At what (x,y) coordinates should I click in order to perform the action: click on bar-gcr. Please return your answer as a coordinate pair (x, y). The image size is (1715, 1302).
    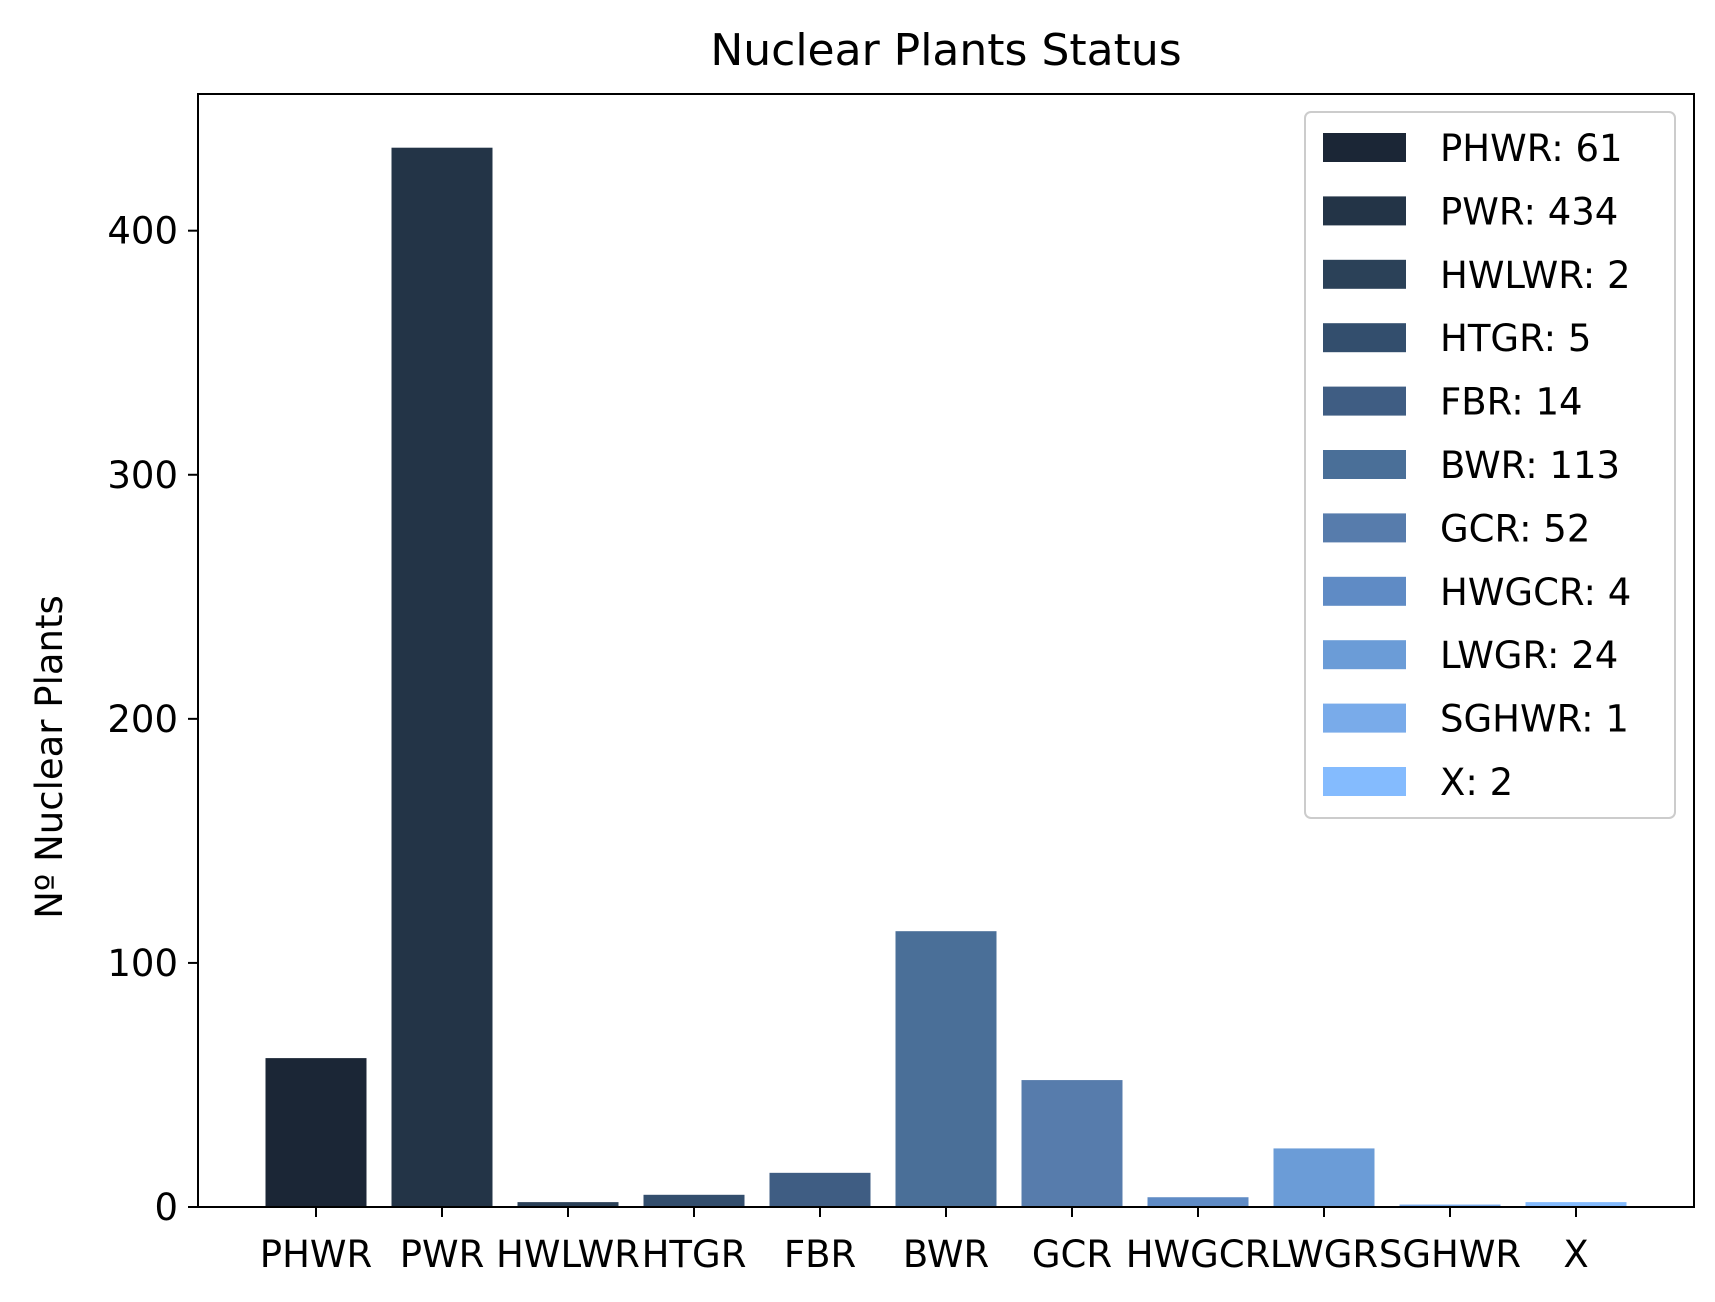
    Looking at the image, I should click on (1072, 1143).